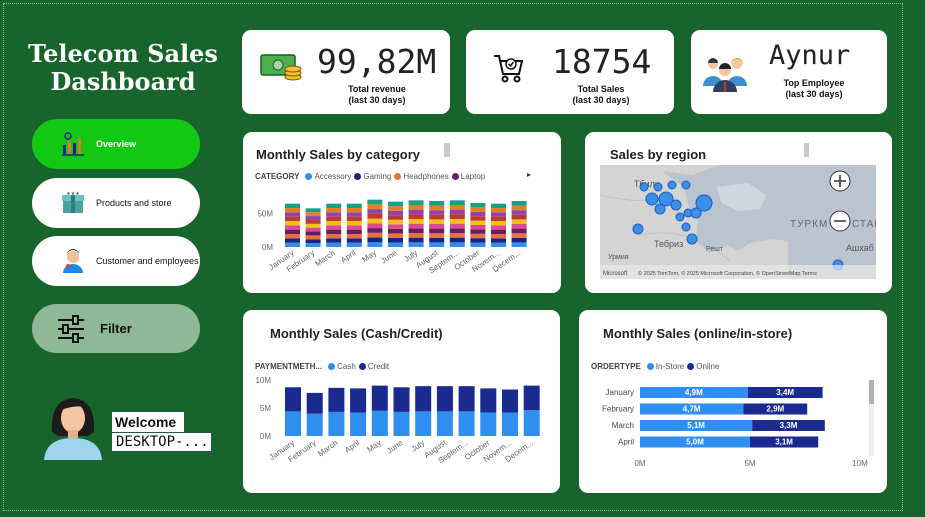  I want to click on money-icon, so click(281, 67).